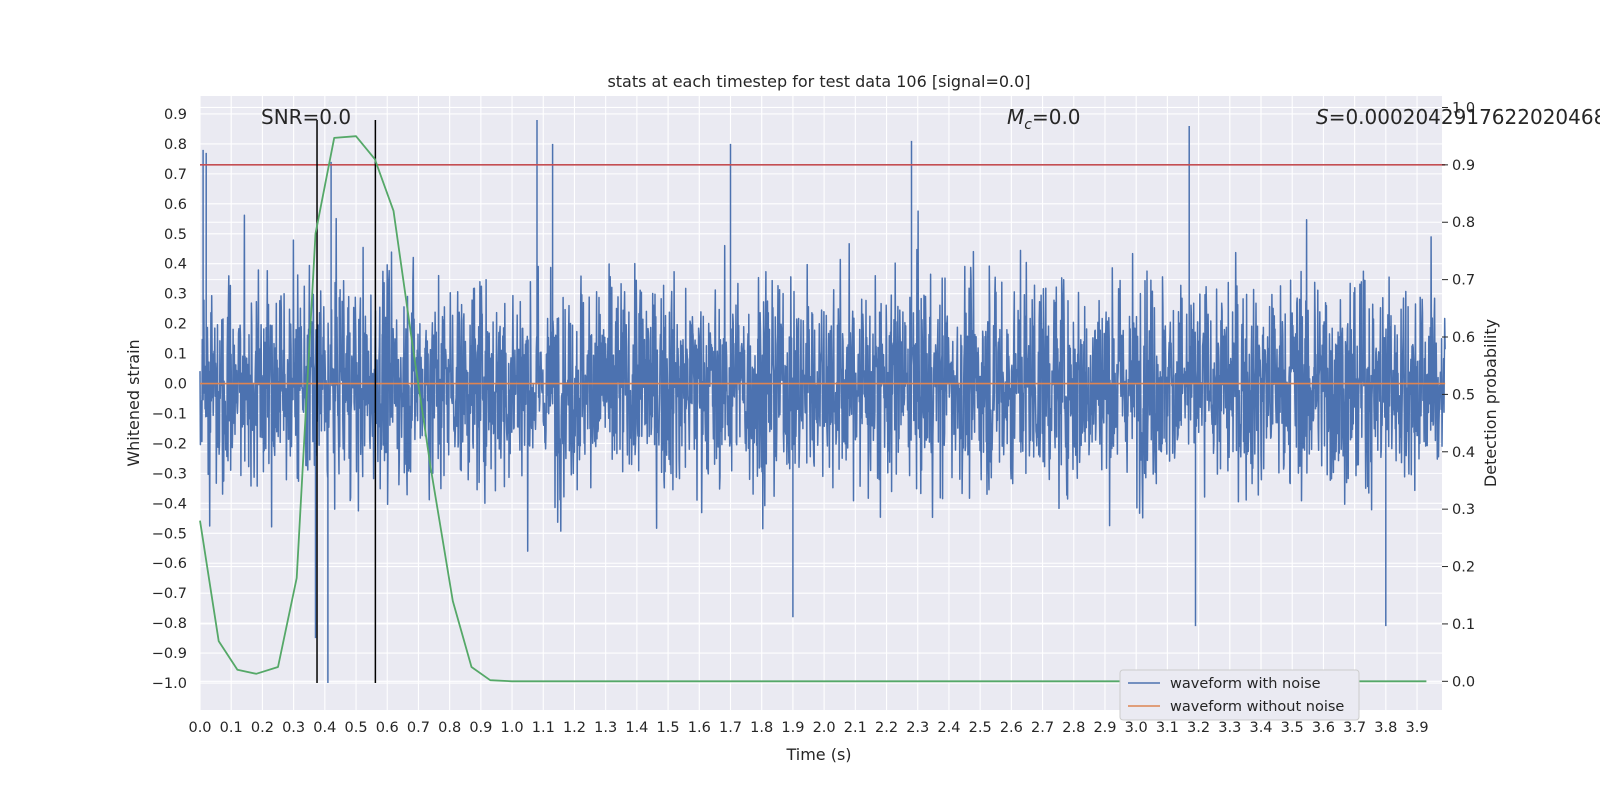  I want to click on x-tick-label: 0.3, so click(293, 728).